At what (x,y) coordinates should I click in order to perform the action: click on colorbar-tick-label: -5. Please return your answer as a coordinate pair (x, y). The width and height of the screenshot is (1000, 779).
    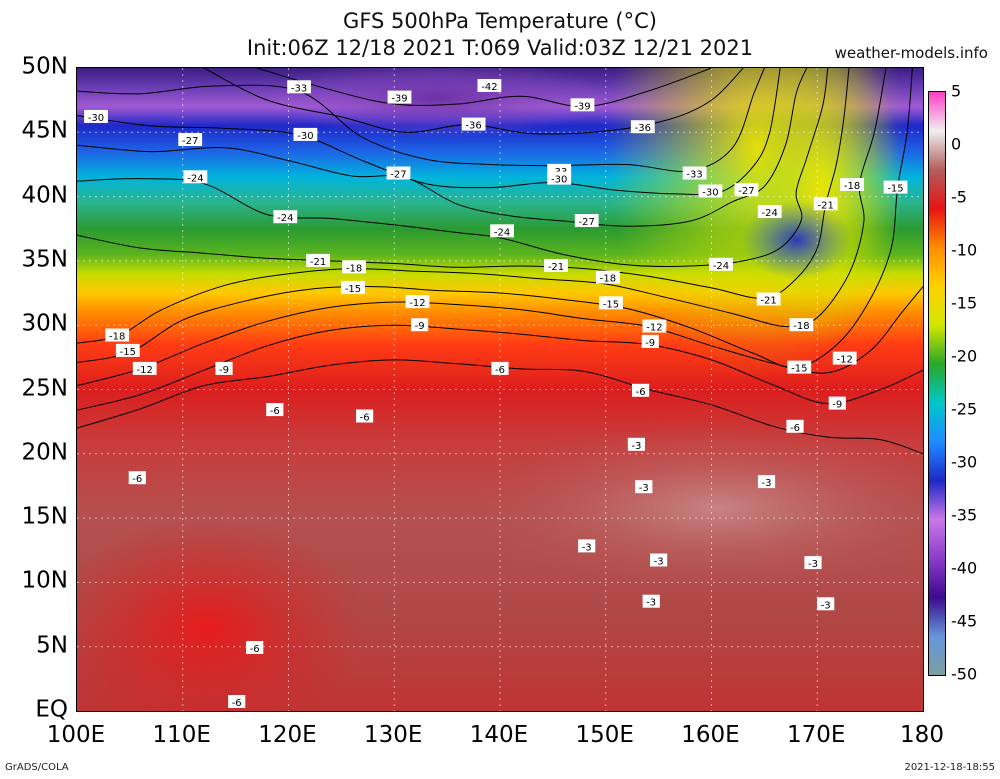
    Looking at the image, I should click on (959, 197).